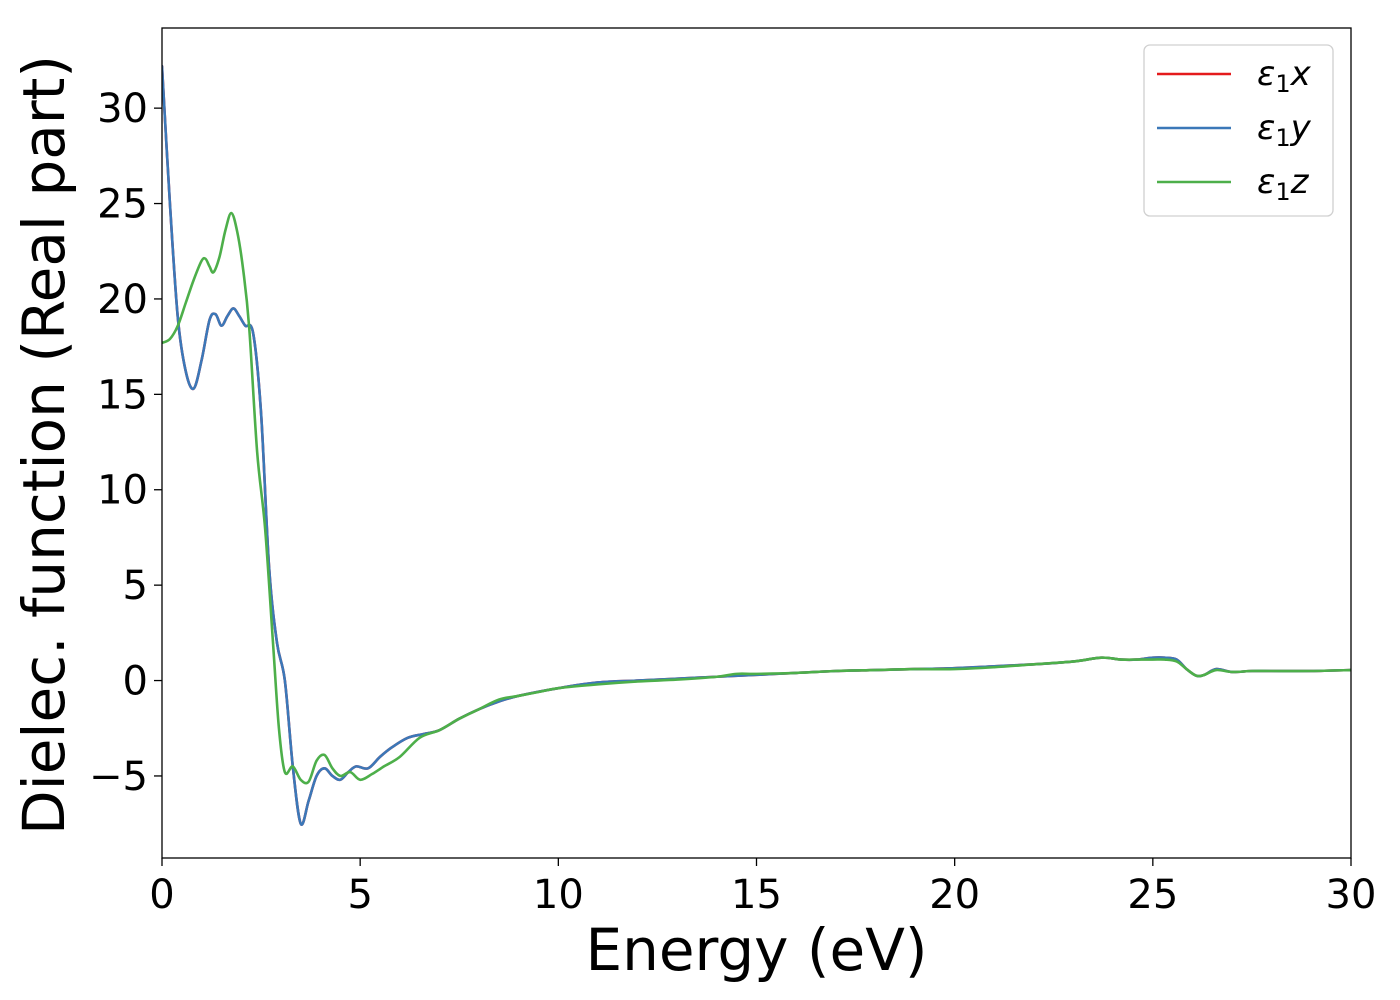  I want to click on x-tick-label: 10, so click(558, 895).